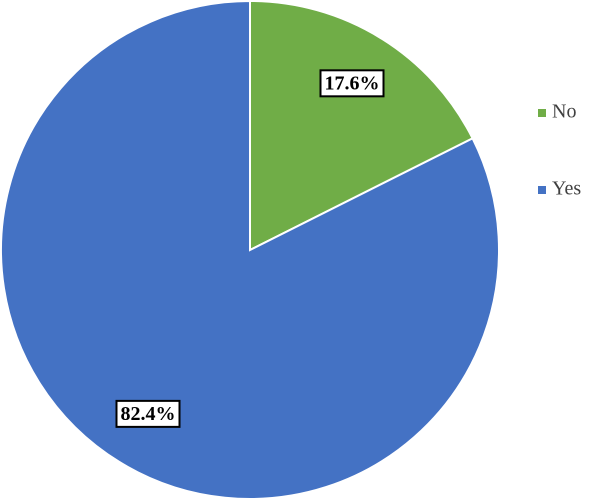  What do you see at coordinates (564, 112) in the screenshot?
I see `legend-label: No` at bounding box center [564, 112].